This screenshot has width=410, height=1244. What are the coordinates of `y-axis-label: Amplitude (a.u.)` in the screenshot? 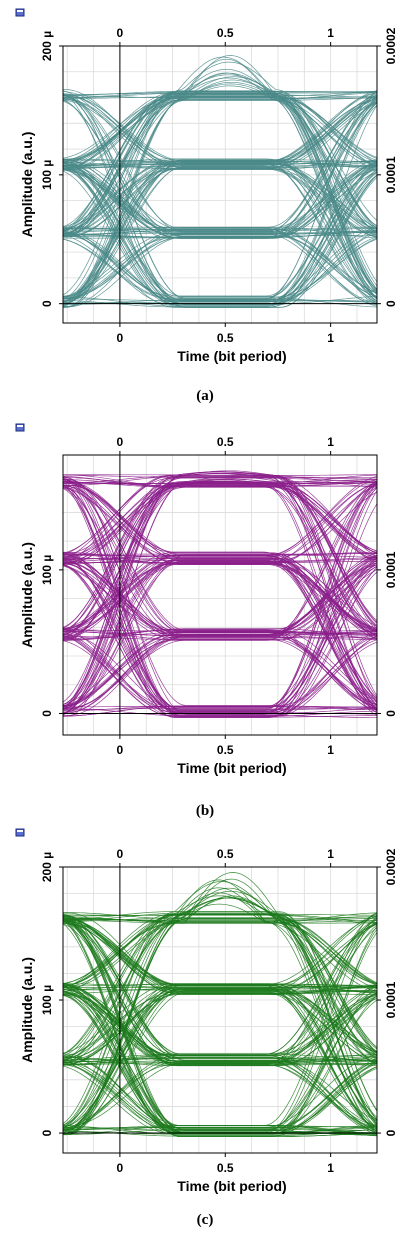 It's located at (27, 595).